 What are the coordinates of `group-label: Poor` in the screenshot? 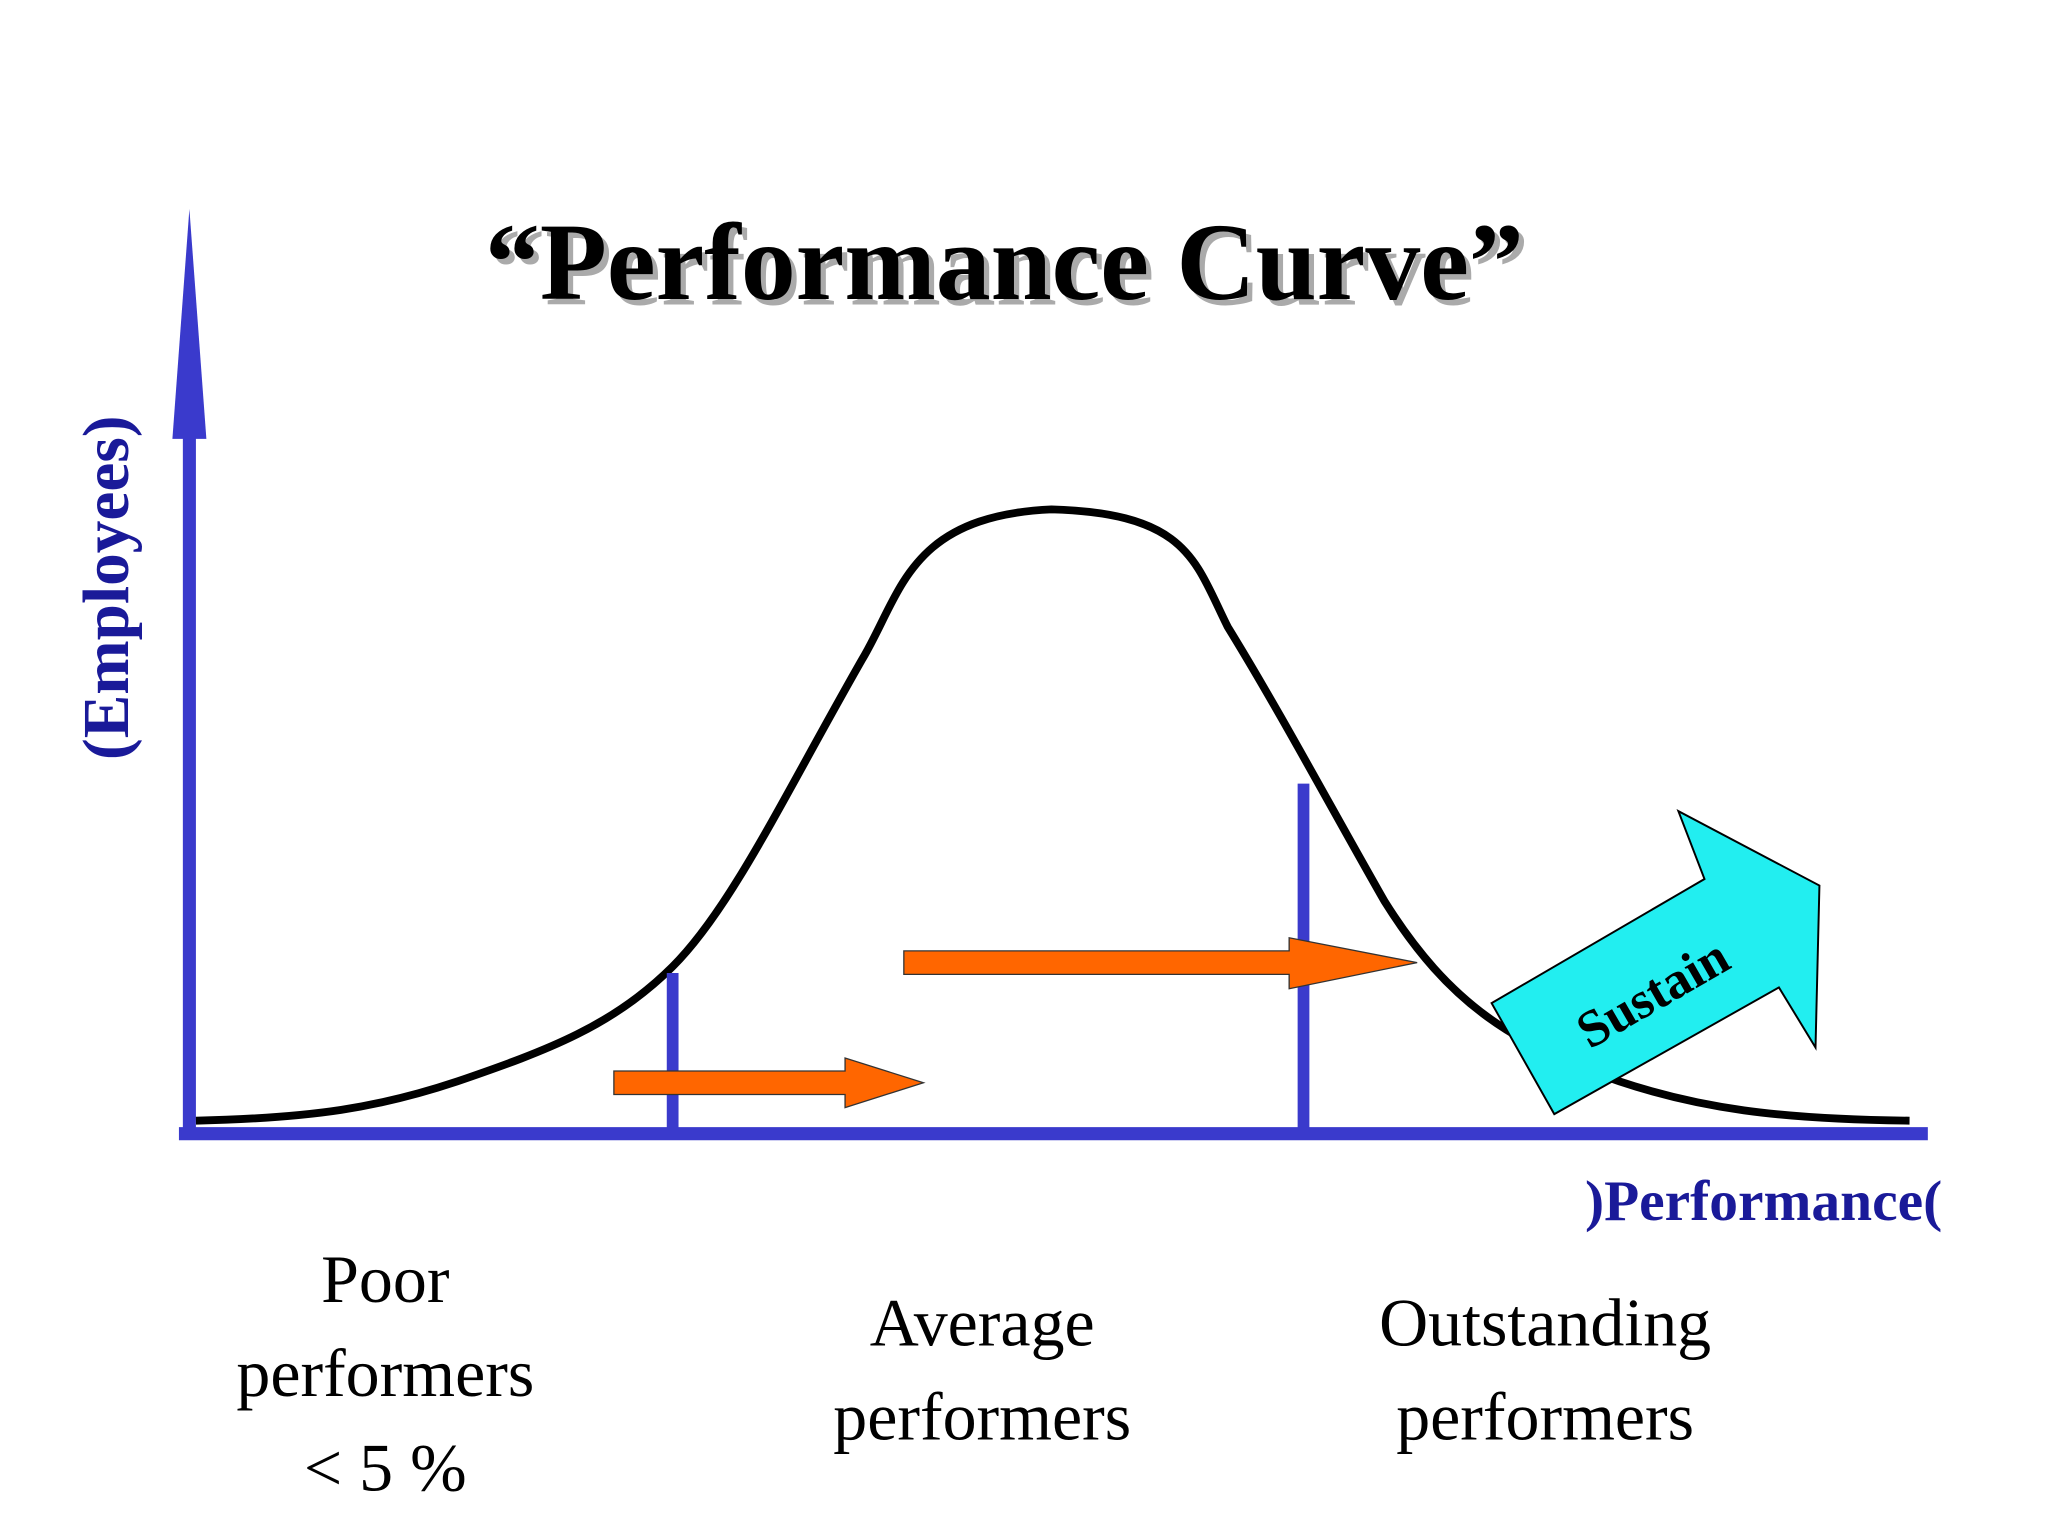 It's located at (385, 1279).